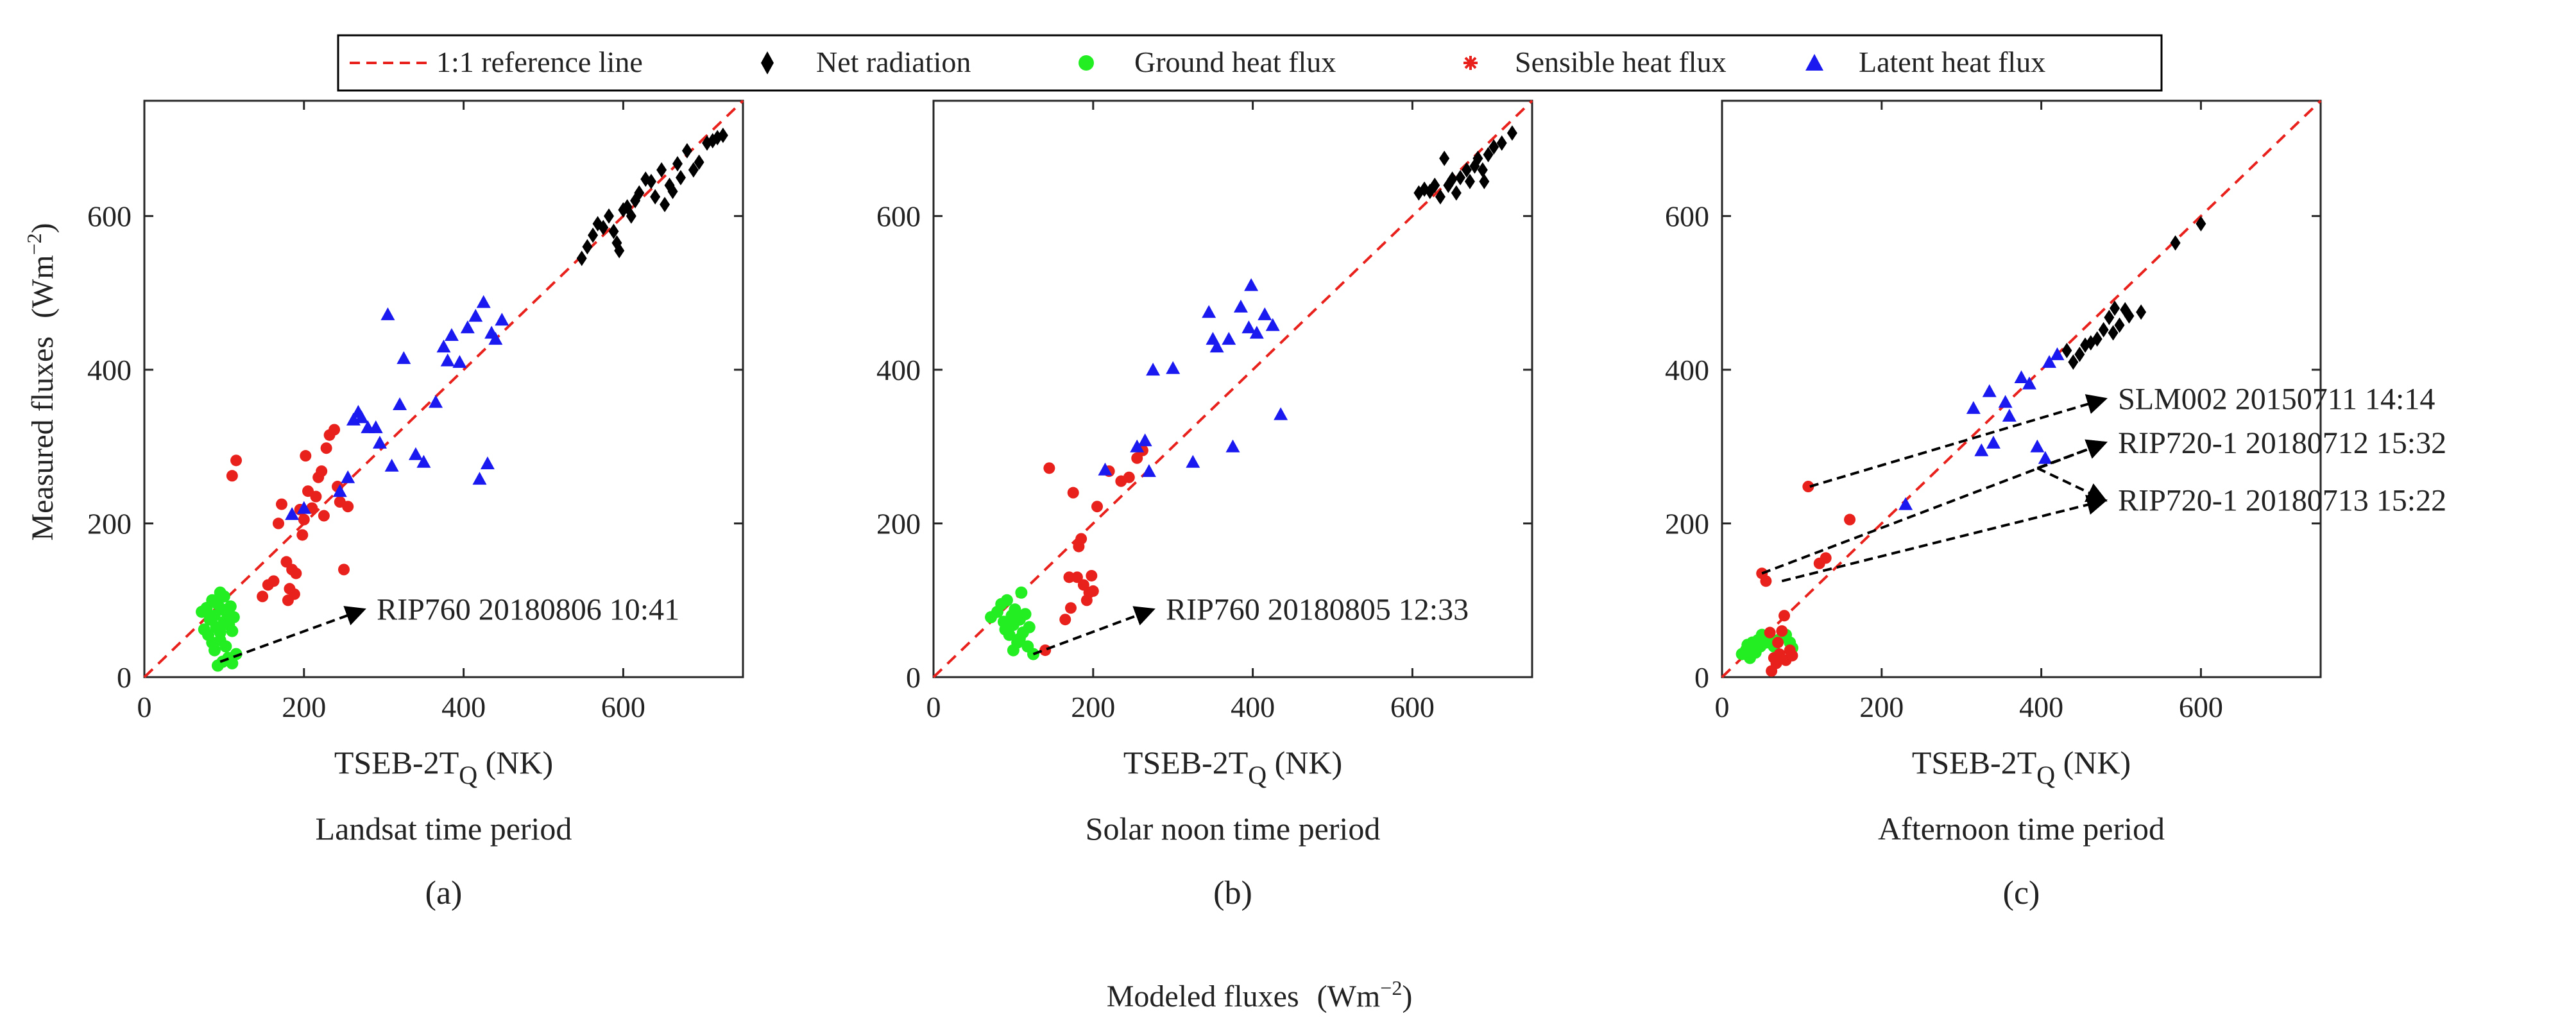  What do you see at coordinates (2021, 829) in the screenshot?
I see `panel-subtitle: Afternoon time period` at bounding box center [2021, 829].